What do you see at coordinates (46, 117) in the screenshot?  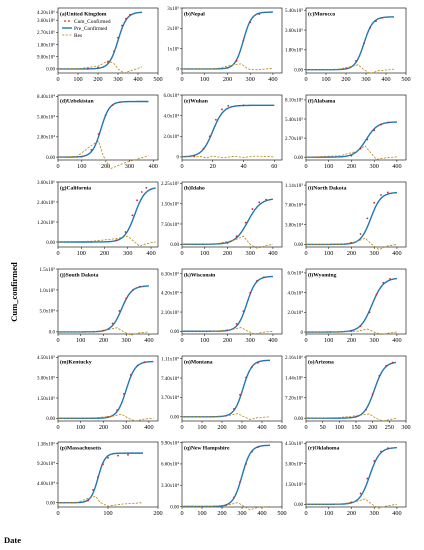 I see `y-tick-label: 5.60x10⁴` at bounding box center [46, 117].